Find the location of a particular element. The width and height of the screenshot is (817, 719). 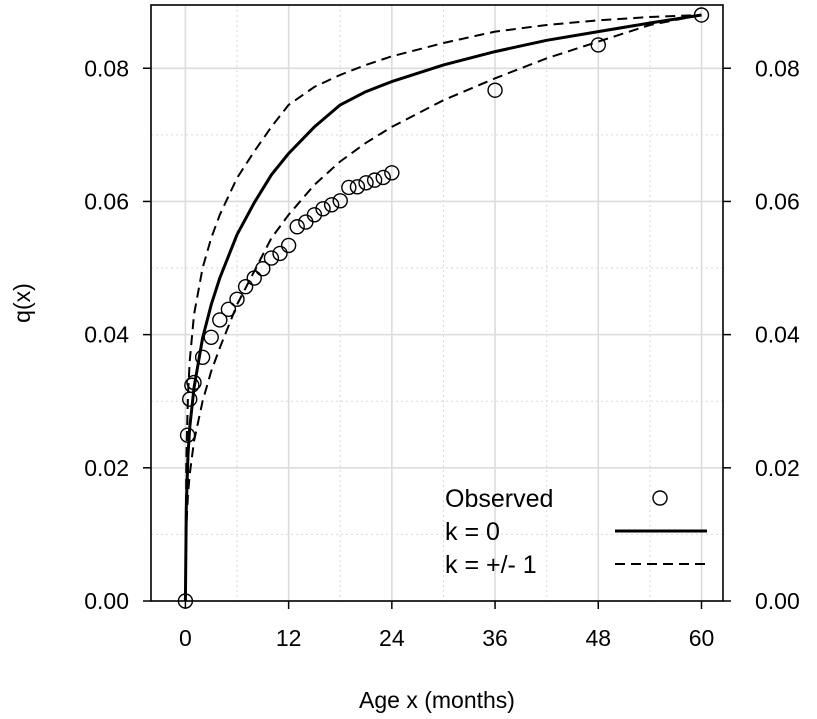

y-tick-label: 0.08 is located at coordinates (106, 68).